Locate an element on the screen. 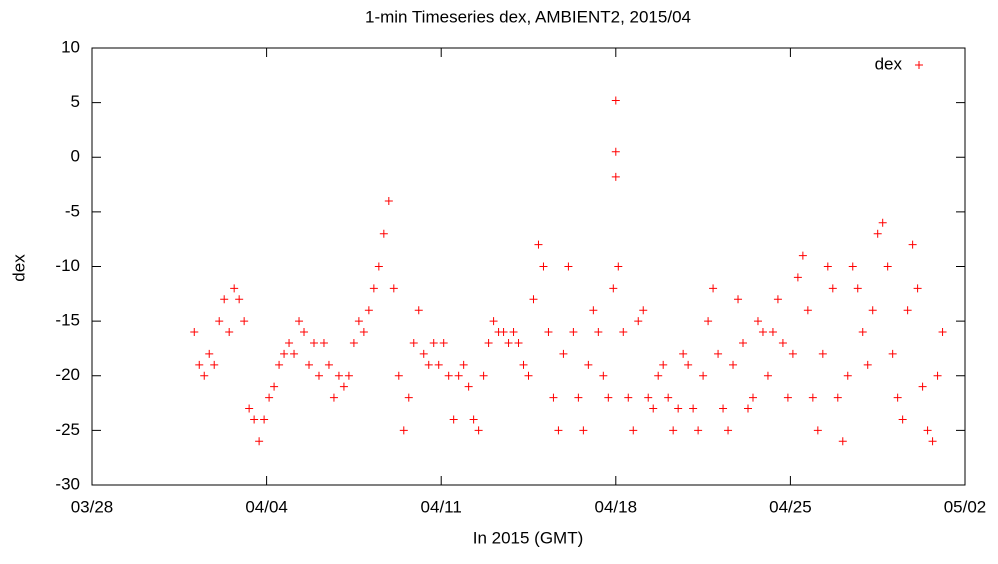 This screenshot has height=564, width=998. y-axis-label: dex is located at coordinates (18, 268).